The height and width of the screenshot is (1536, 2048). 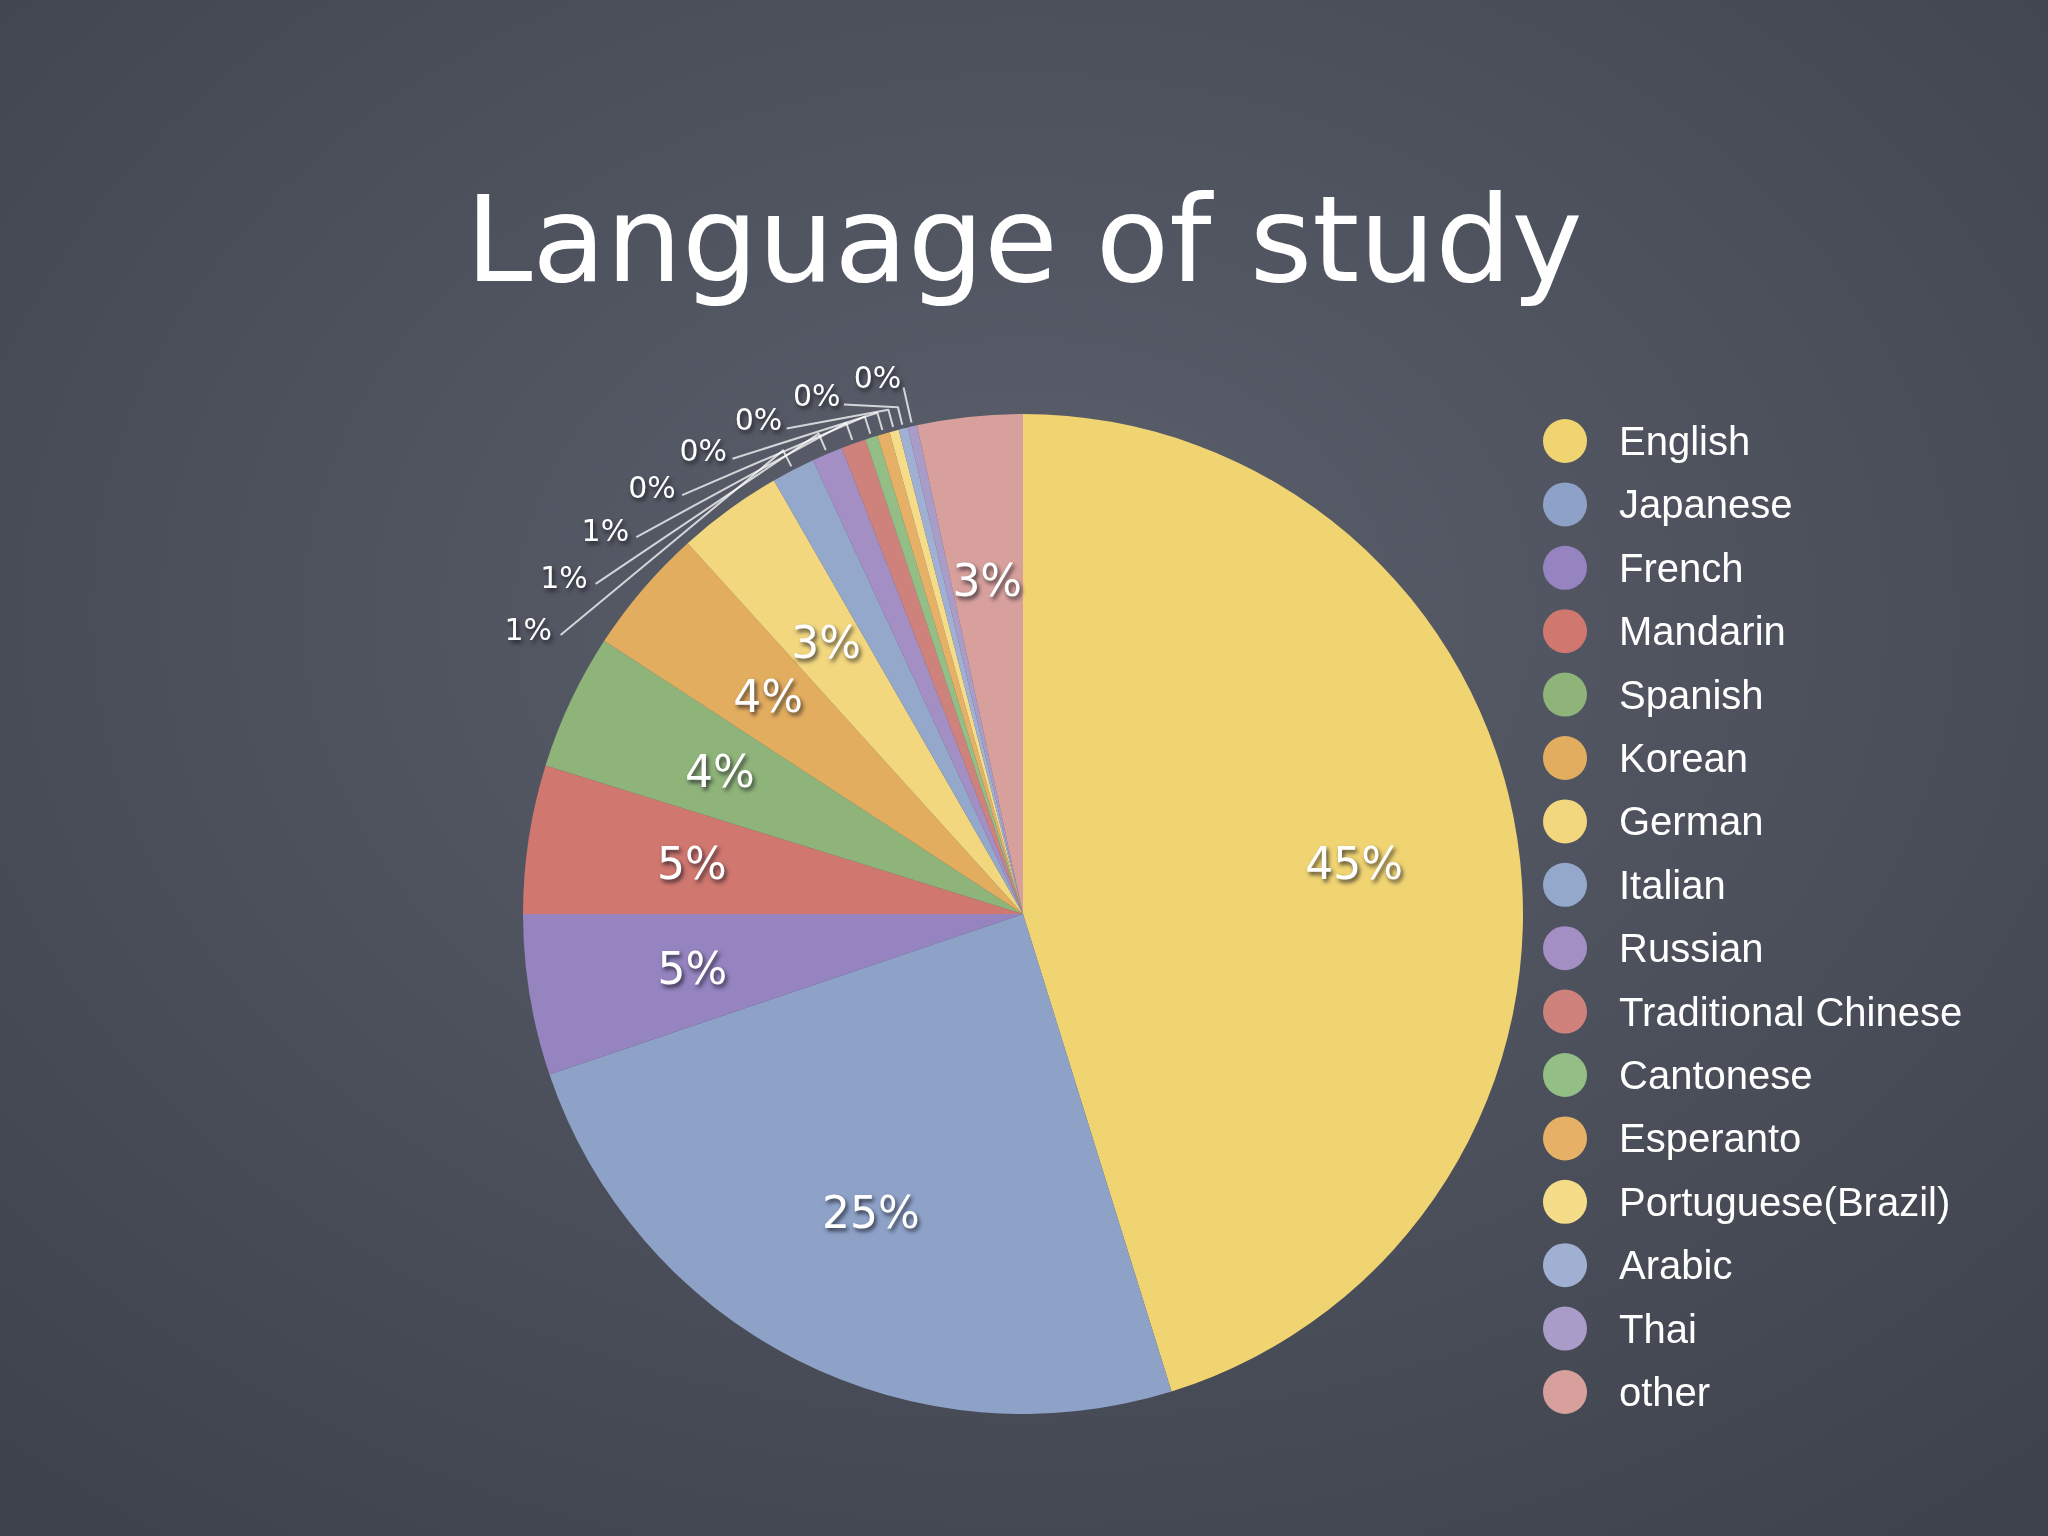 What do you see at coordinates (1691, 694) in the screenshot?
I see `legend-label: Spanish` at bounding box center [1691, 694].